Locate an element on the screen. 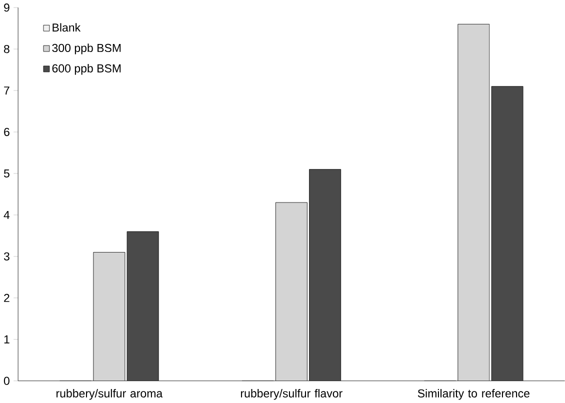 The width and height of the screenshot is (565, 403). y-tick-label: 7 is located at coordinates (7, 90).